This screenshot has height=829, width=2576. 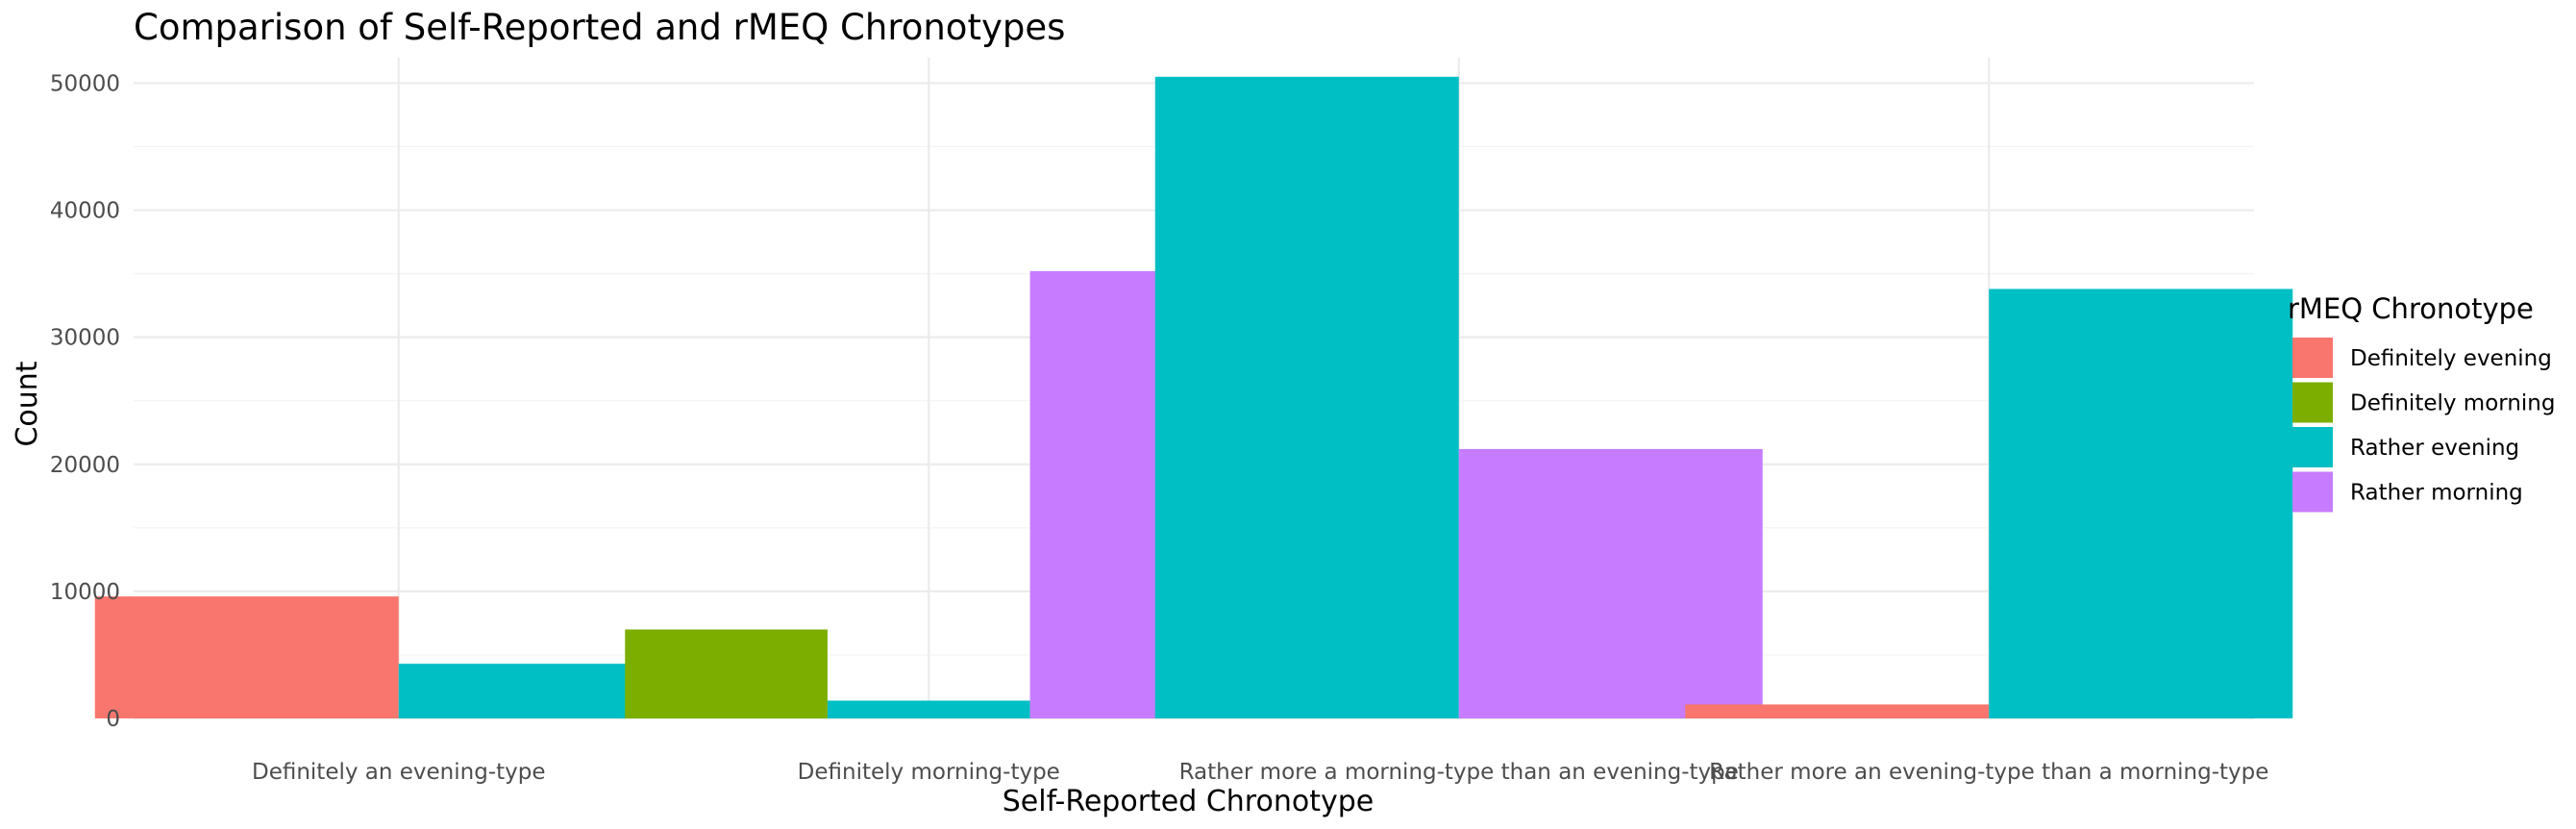 What do you see at coordinates (85, 211) in the screenshot?
I see `y-tick-label: 40000` at bounding box center [85, 211].